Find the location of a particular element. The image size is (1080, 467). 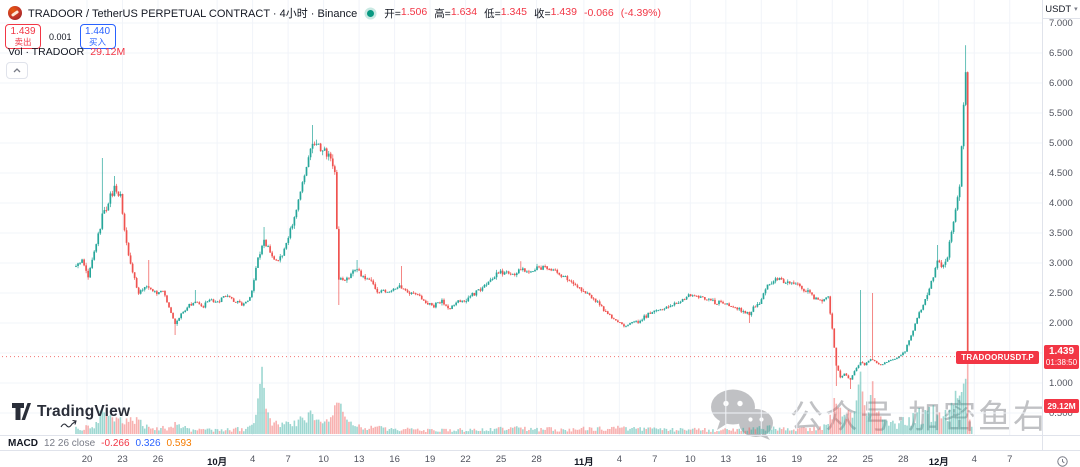

price-tick: 6.500 is located at coordinates (1061, 53).